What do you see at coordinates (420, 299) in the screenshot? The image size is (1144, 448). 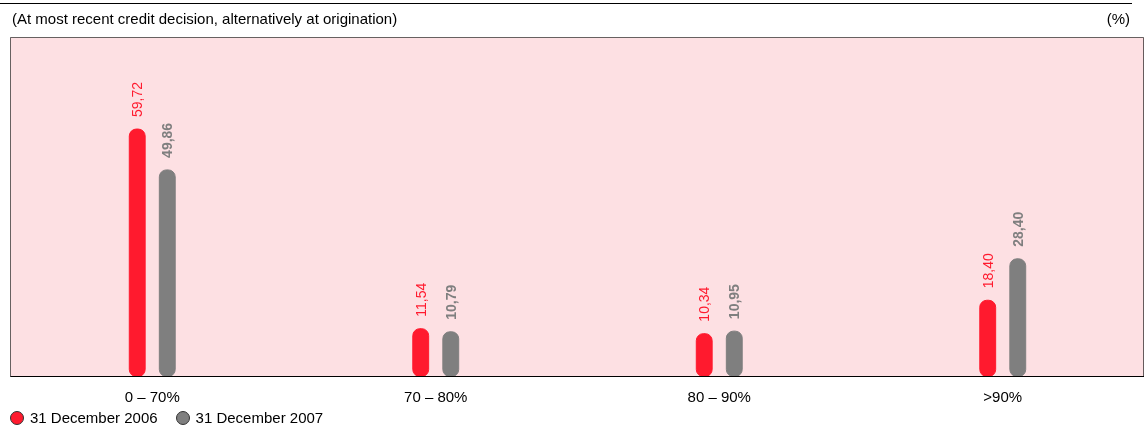 I see `data-label: 11,54` at bounding box center [420, 299].